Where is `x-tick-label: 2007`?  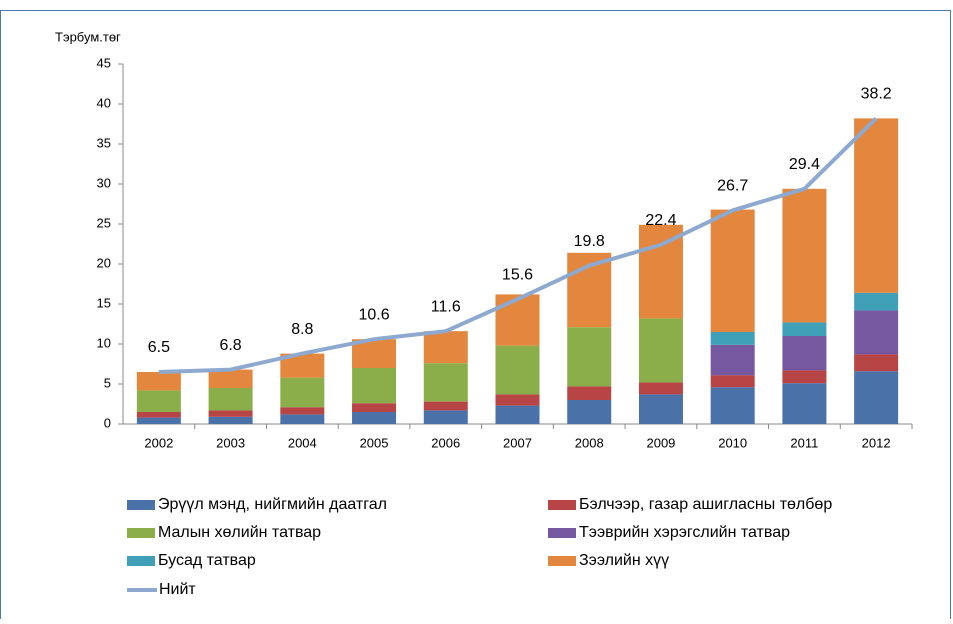 x-tick-label: 2007 is located at coordinates (517, 442).